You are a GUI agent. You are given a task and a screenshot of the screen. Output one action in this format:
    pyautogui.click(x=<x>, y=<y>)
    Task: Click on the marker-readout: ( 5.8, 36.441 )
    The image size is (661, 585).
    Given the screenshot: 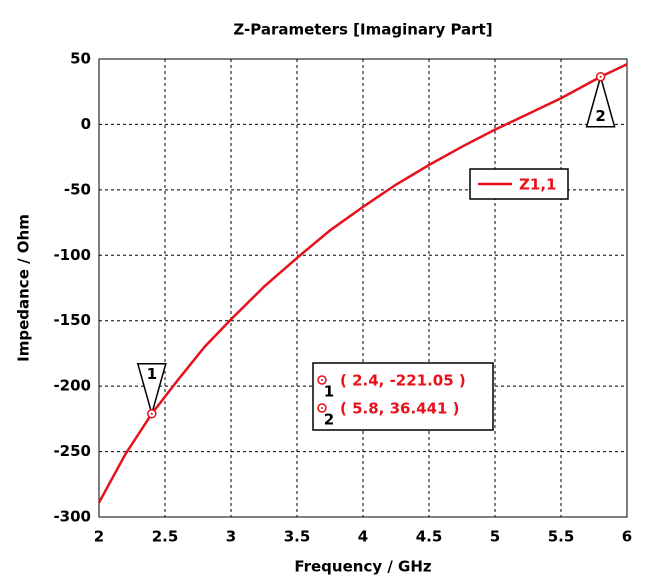 What is the action you would take?
    pyautogui.click(x=400, y=409)
    